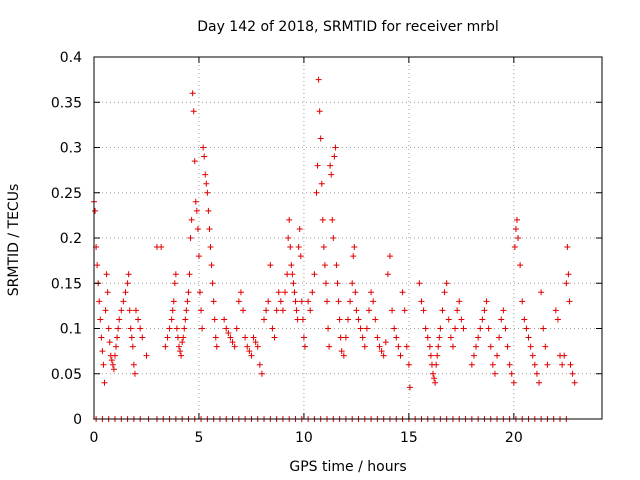 The image size is (640, 480). What do you see at coordinates (66, 103) in the screenshot?
I see `y-tick-label: 0.35` at bounding box center [66, 103].